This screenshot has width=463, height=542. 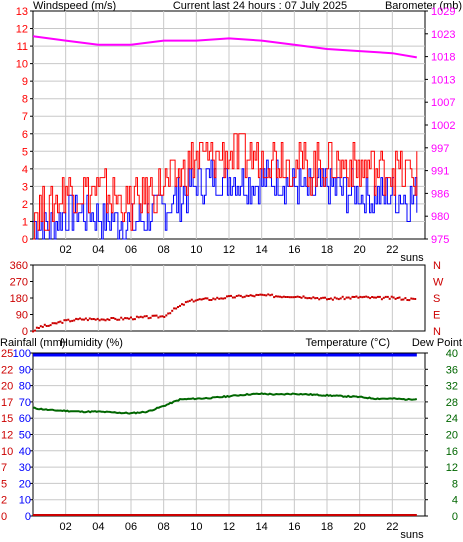 I want to click on wind-left-tick-label: 5, so click(x=25, y=152).